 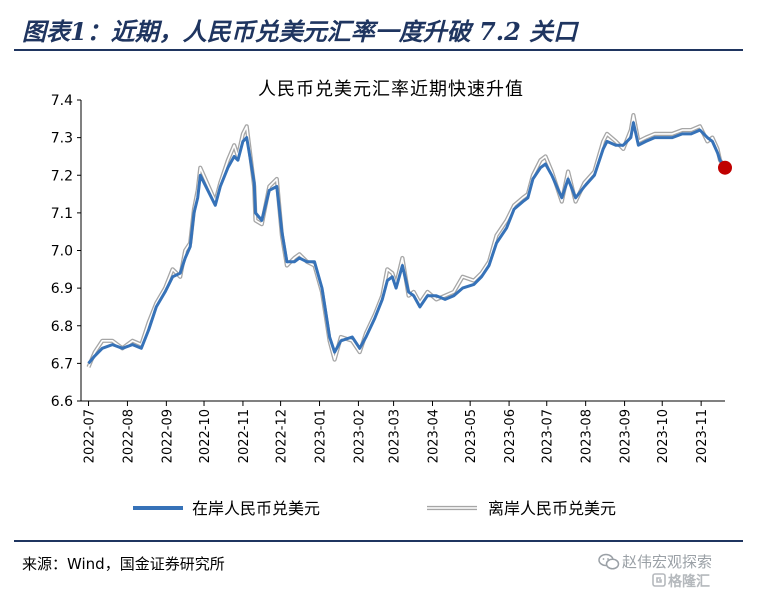 I want to click on y-tick-label: 6.8, so click(x=62, y=327).